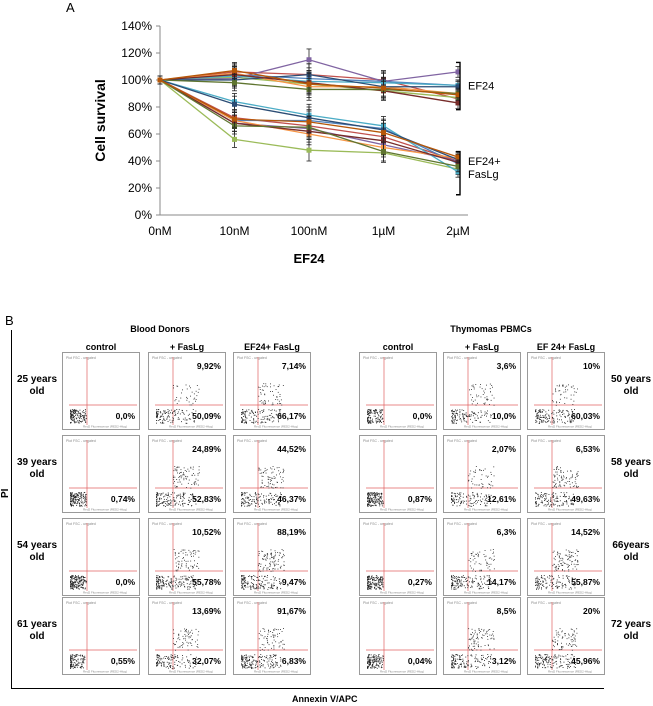  What do you see at coordinates (160, 329) in the screenshot?
I see `group-title: Blood Donors` at bounding box center [160, 329].